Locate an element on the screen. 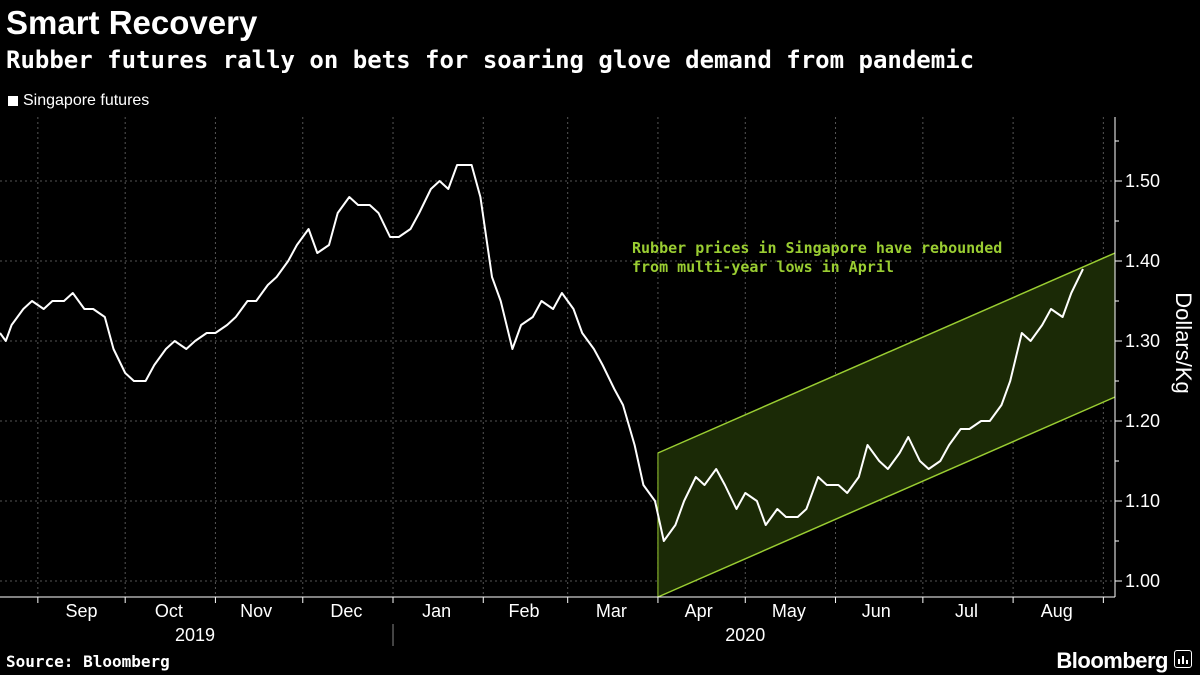  x-tick-label: Jun is located at coordinates (876, 611).